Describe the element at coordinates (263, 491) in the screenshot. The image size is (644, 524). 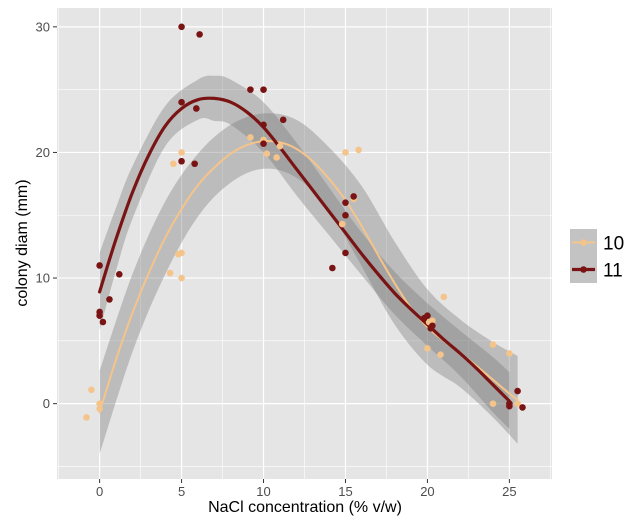
I see `x-tick-label: 10` at that location.